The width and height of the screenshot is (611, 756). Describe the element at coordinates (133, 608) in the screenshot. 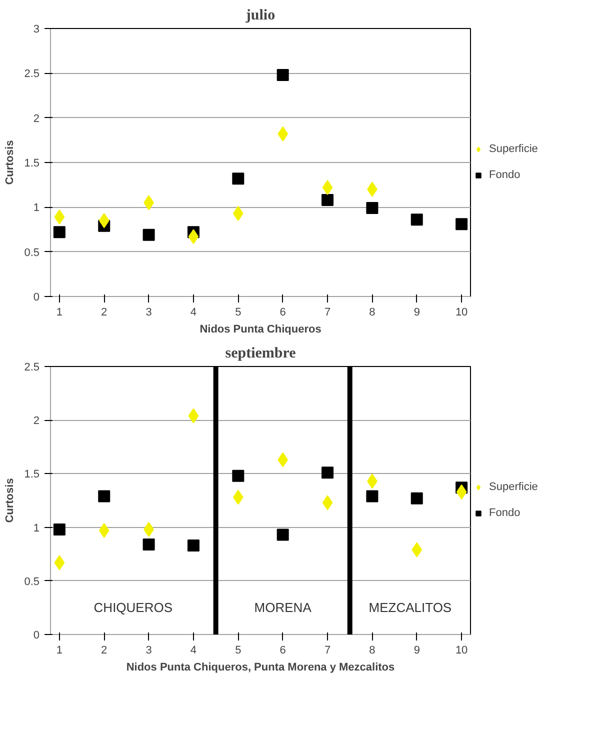

I see `annotation: CHIQUEROS` at that location.